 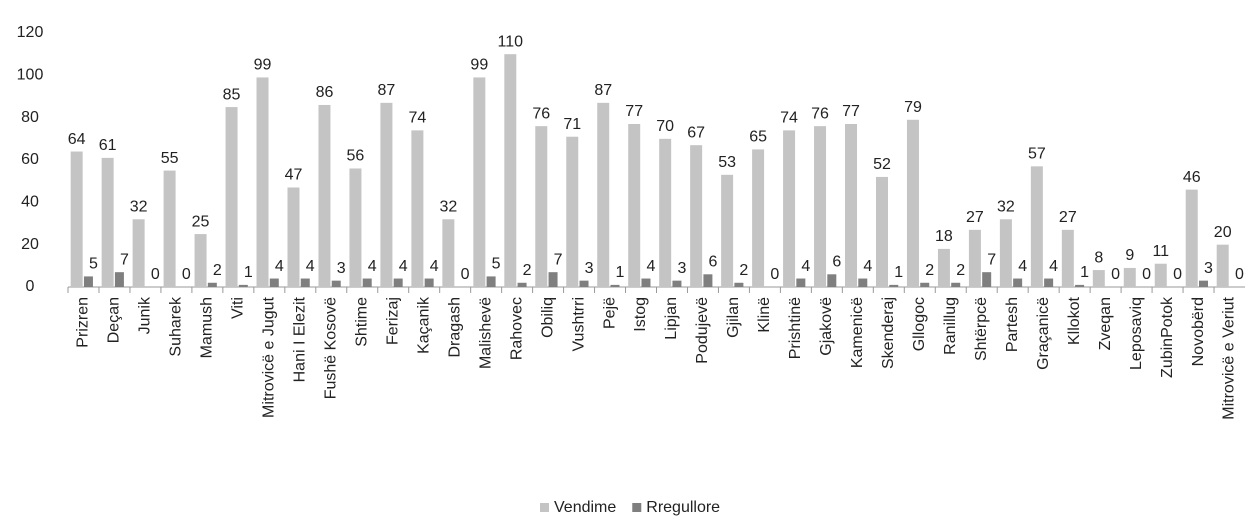 I want to click on legend-swatch, so click(x=637, y=507).